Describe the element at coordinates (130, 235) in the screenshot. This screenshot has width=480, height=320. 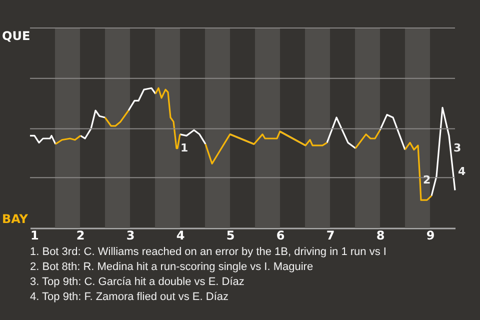
I see `x-tick-label: 3` at that location.